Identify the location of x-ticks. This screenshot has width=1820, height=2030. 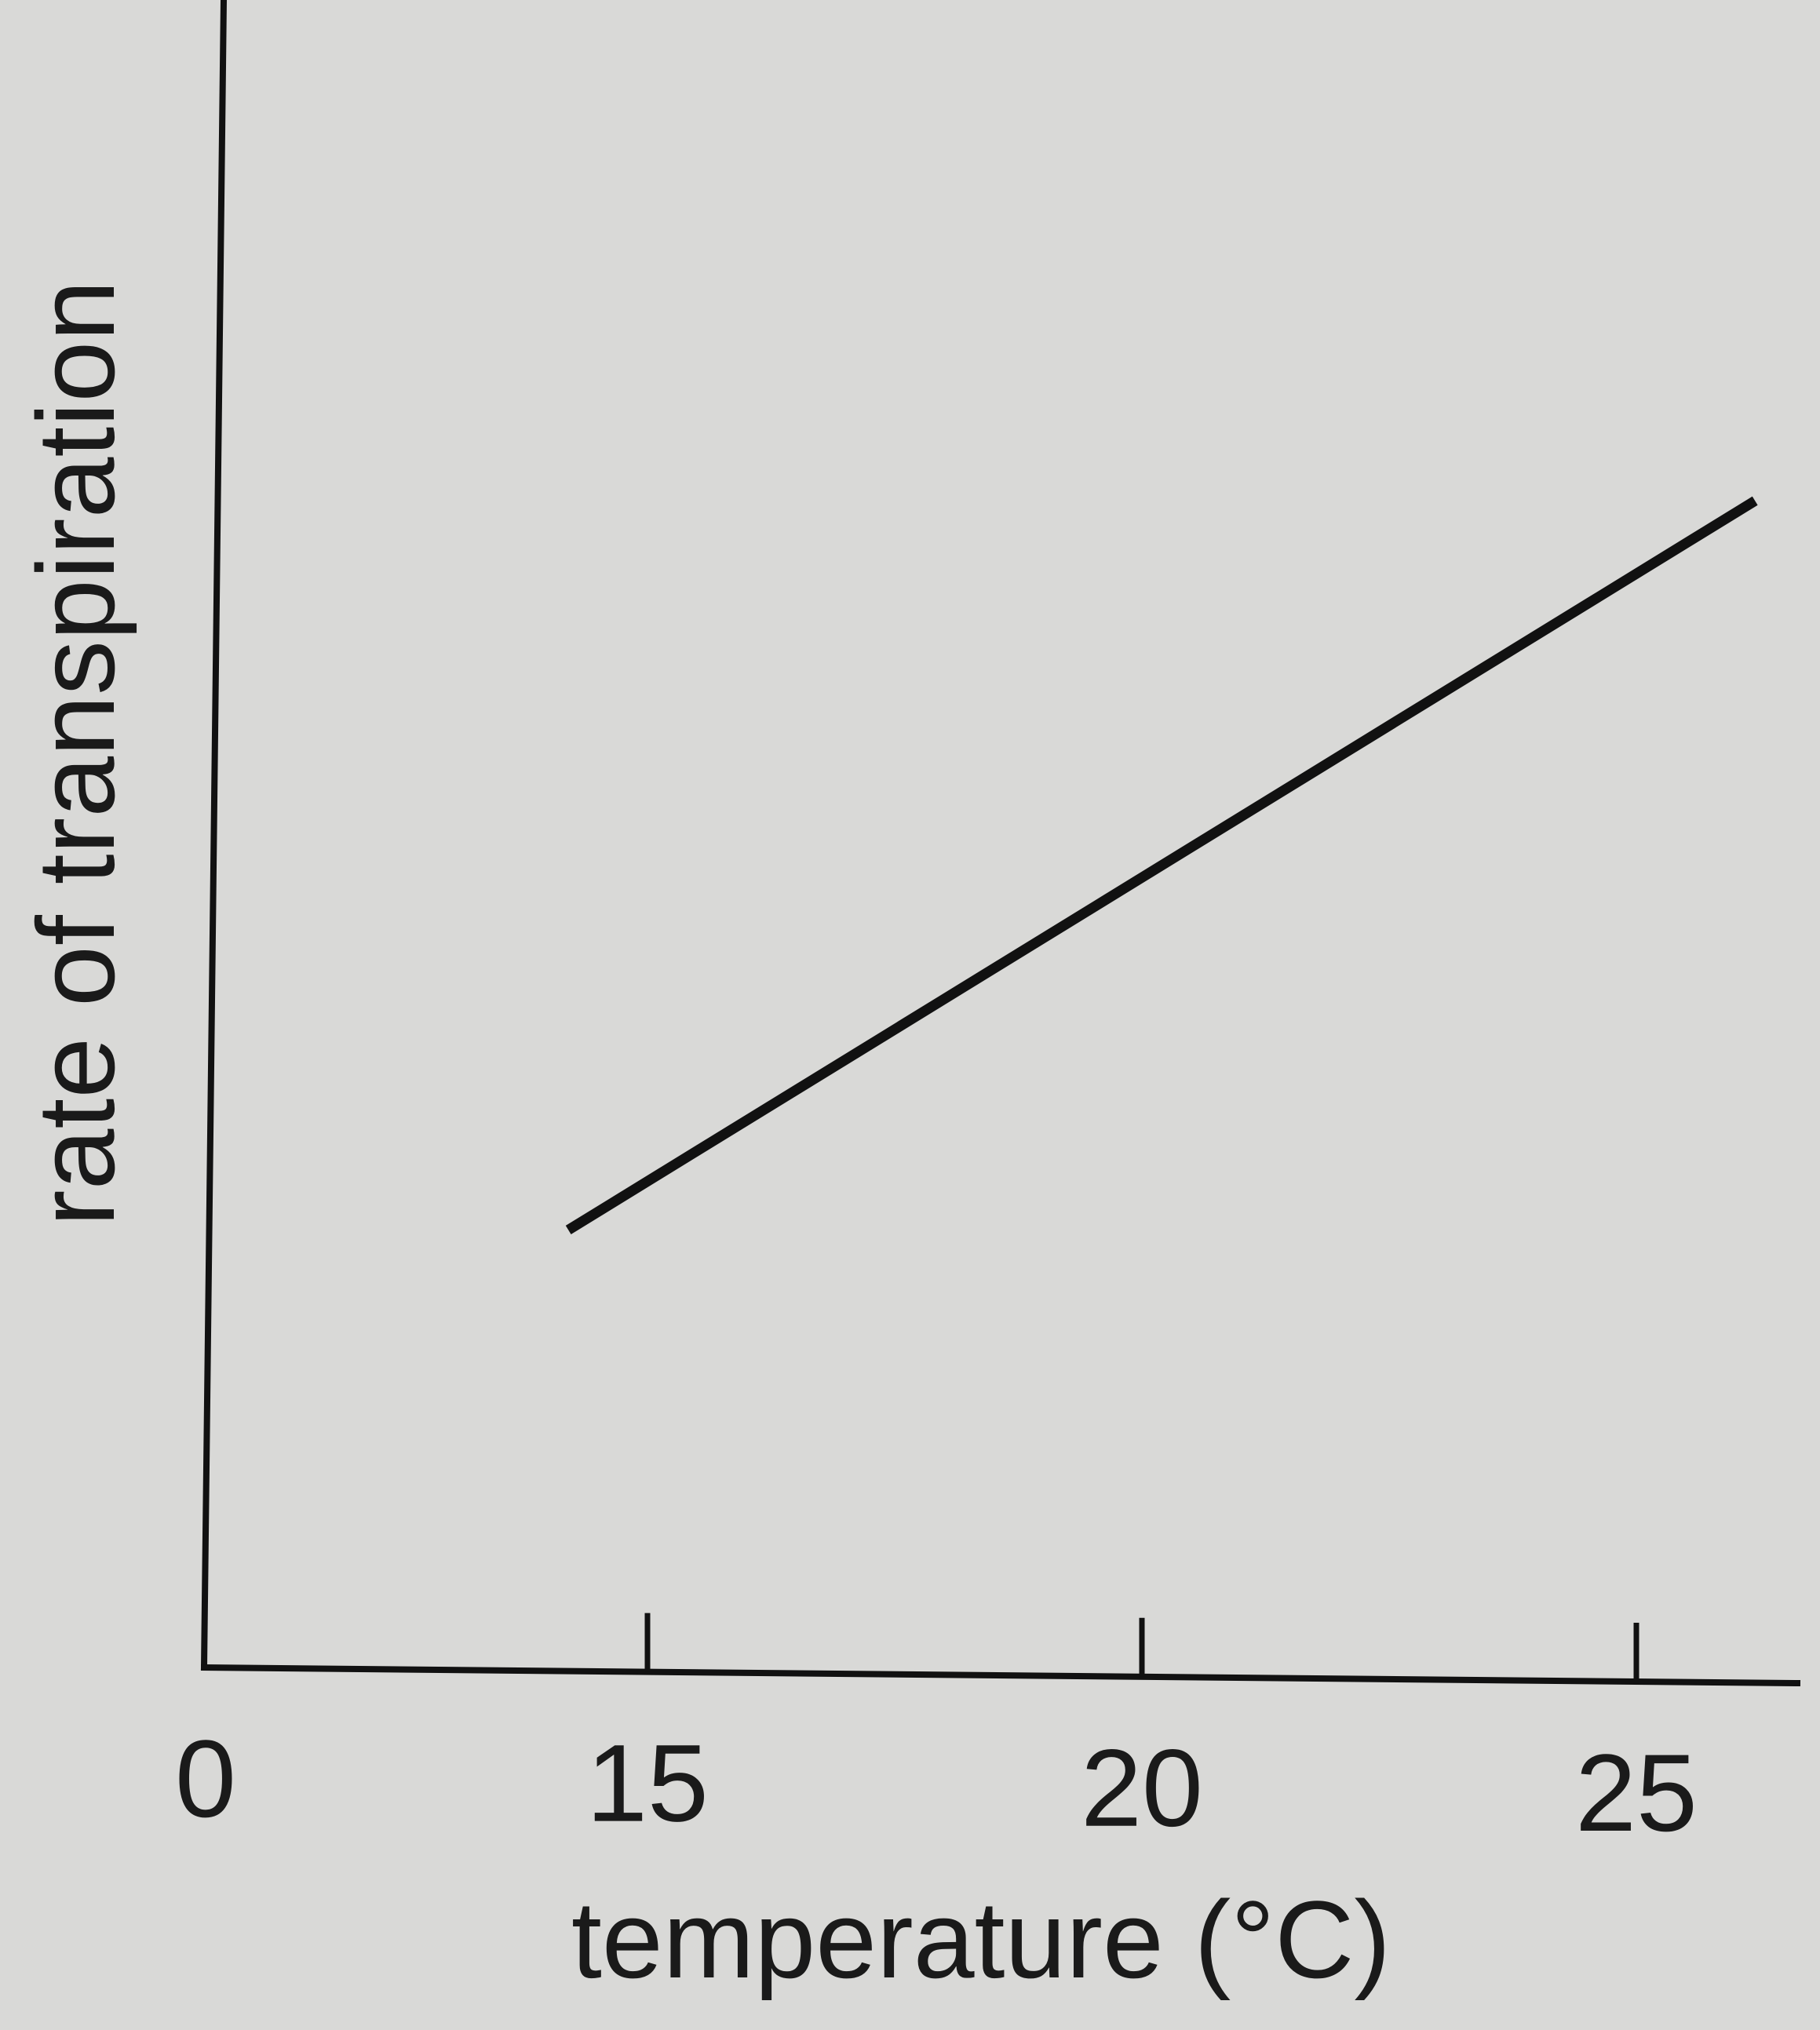
(1141, 1647).